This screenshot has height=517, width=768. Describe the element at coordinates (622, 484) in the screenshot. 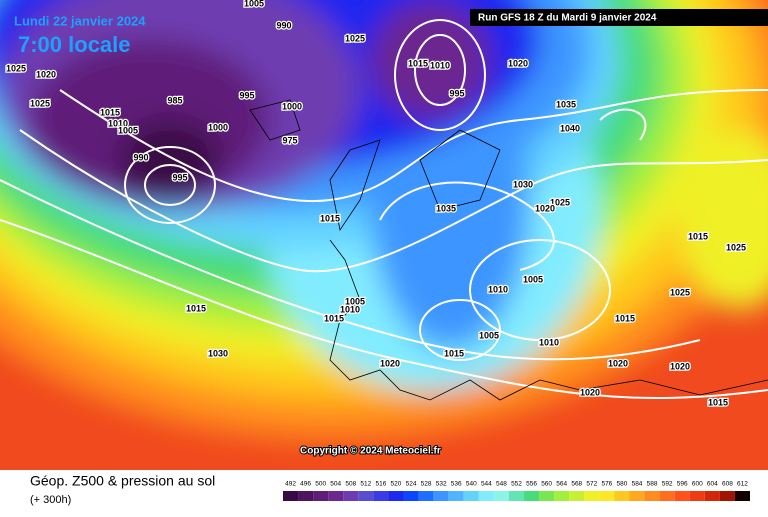

I see `scale-label: 580` at that location.